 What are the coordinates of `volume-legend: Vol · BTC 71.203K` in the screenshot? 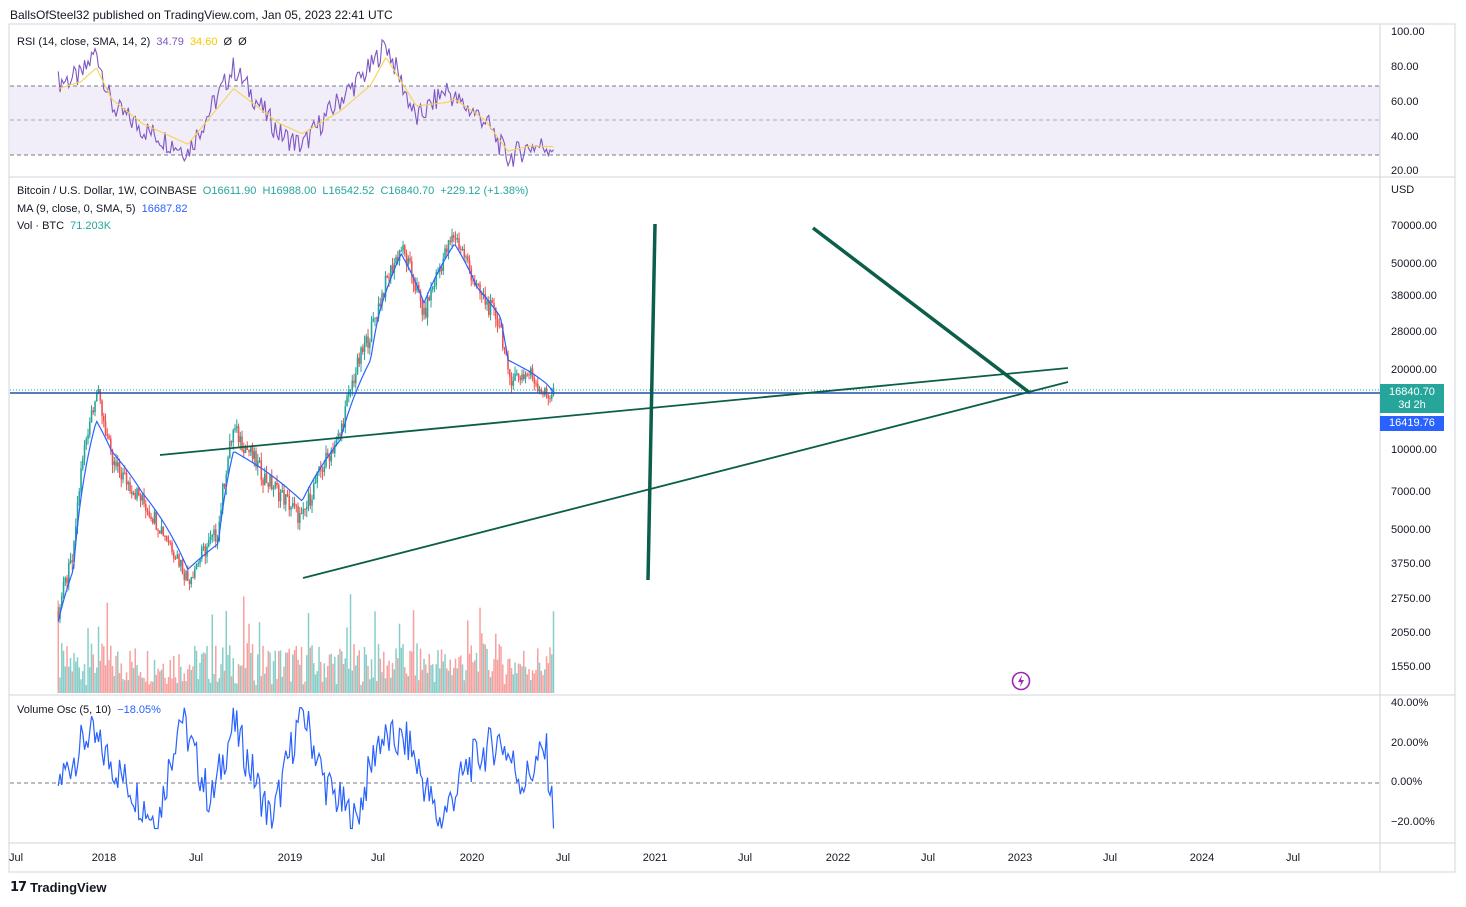 It's located at (65, 226).